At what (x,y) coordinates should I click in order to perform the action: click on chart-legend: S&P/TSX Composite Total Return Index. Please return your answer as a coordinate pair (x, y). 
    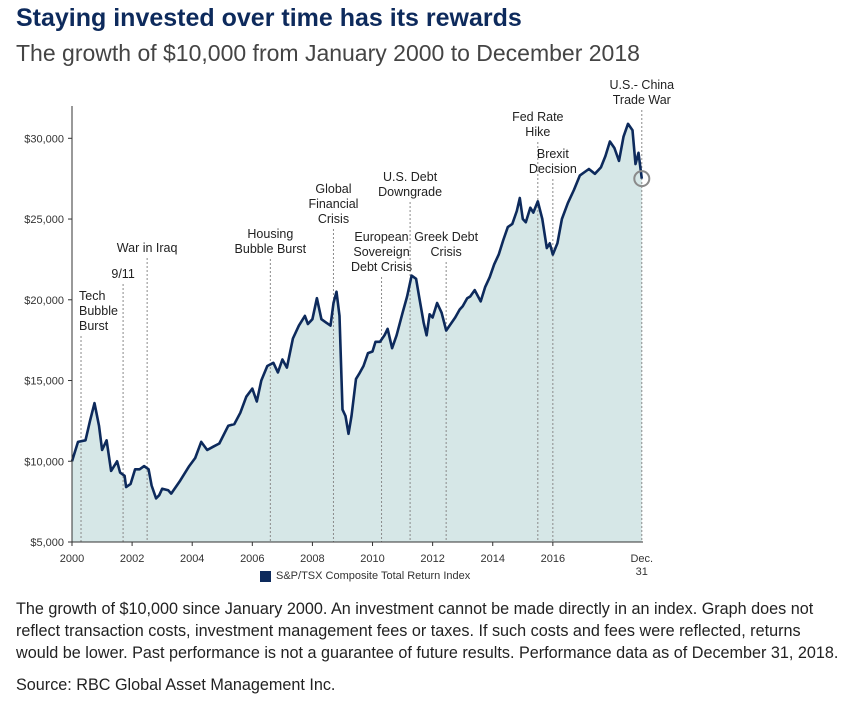
    Looking at the image, I should click on (365, 576).